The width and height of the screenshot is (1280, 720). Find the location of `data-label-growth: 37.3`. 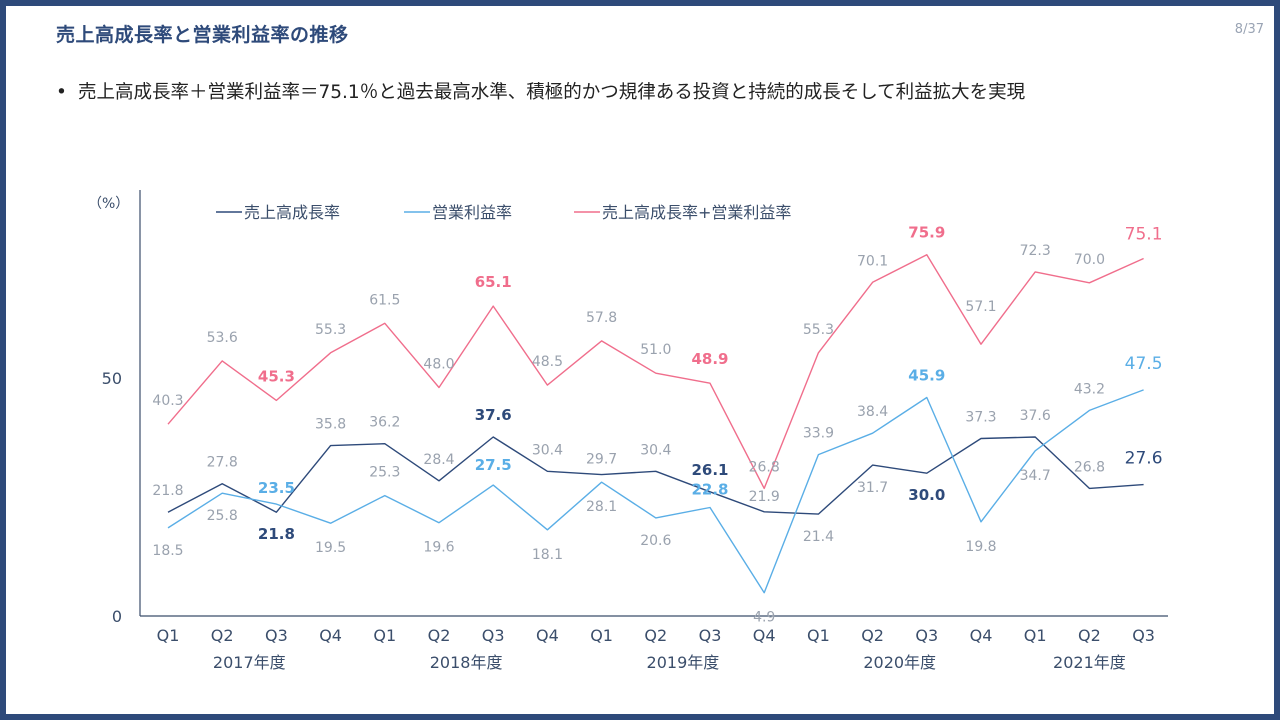

data-label-growth: 37.3 is located at coordinates (980, 417).